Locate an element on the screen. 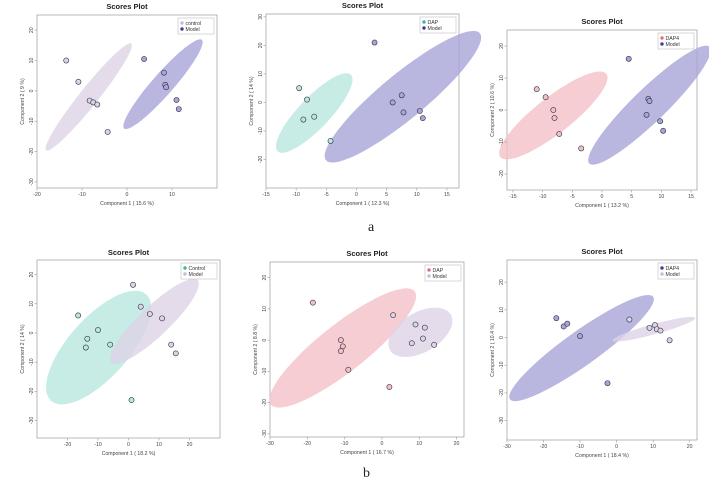 The height and width of the screenshot is (482, 709). y-axis-label: Component 2 ( 10.6 %) is located at coordinates (493, 110).